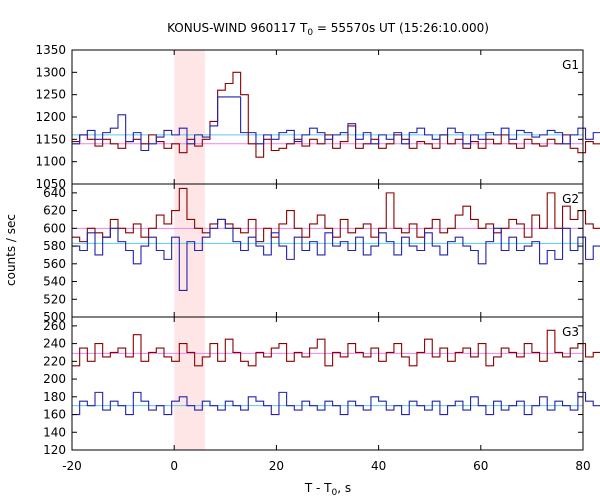  What do you see at coordinates (54, 282) in the screenshot?
I see `panel-g2-y-tick-label: 540` at bounding box center [54, 282].